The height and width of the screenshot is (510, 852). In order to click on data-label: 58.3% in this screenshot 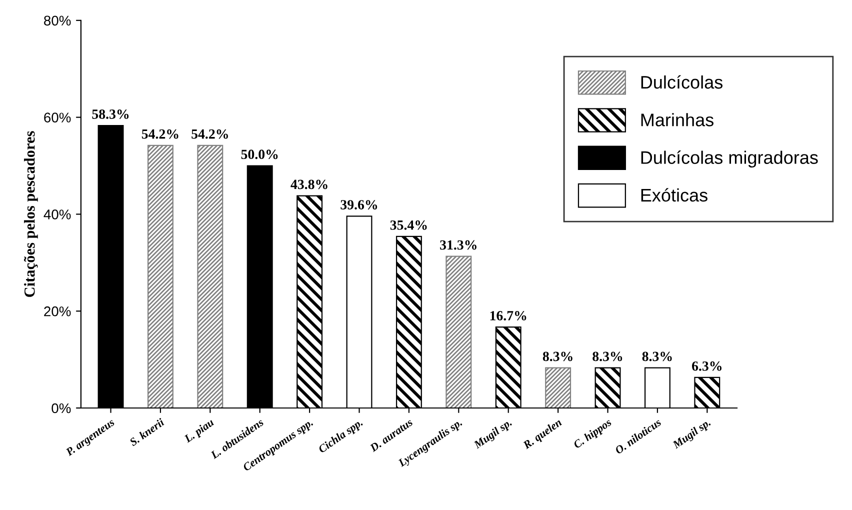, I will do `click(110, 114)`.